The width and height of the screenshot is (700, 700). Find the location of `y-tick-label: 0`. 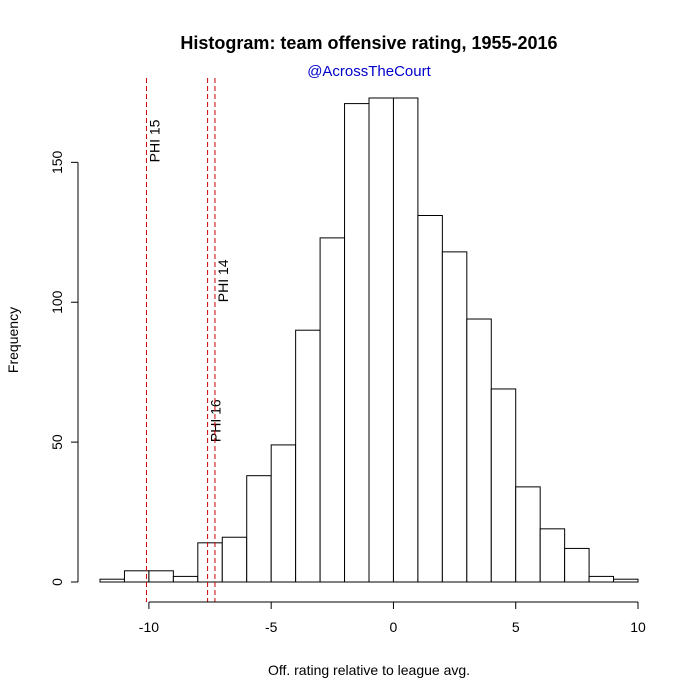

y-tick-label: 0 is located at coordinates (57, 582).